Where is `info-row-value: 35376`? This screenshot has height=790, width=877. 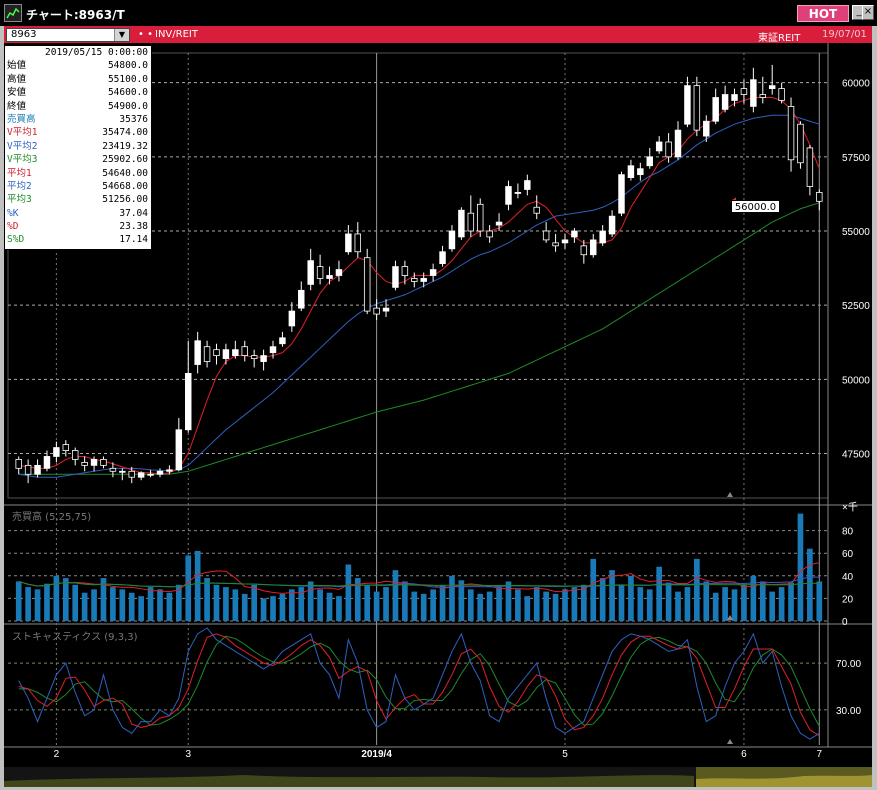
info-row-value: 35376 is located at coordinates (133, 119).